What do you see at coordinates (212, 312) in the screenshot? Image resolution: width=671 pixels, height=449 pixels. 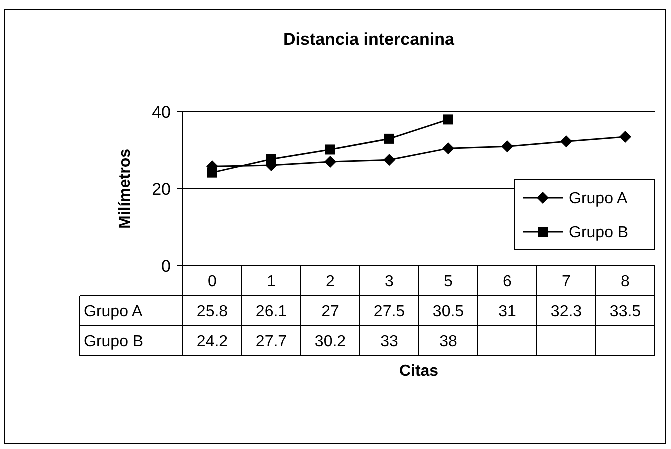 I see `data-label: 25.8` at bounding box center [212, 312].